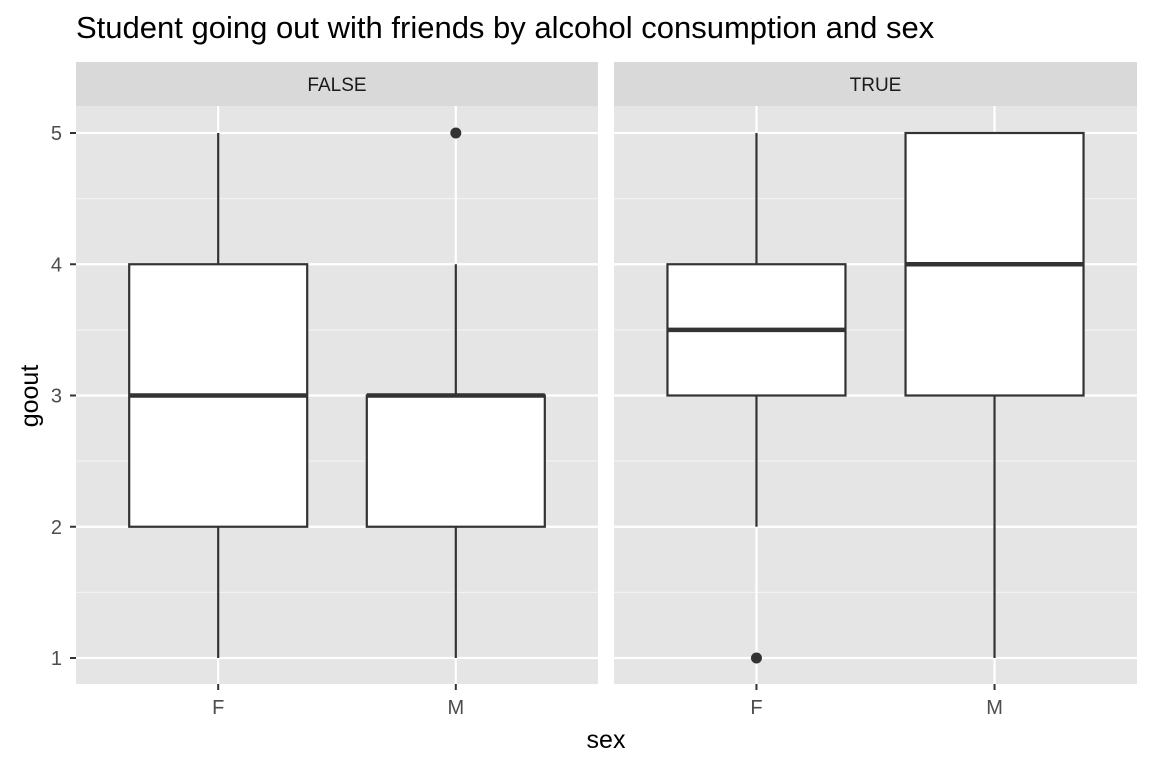 The width and height of the screenshot is (1152, 768). I want to click on box-false-m, so click(455, 461).